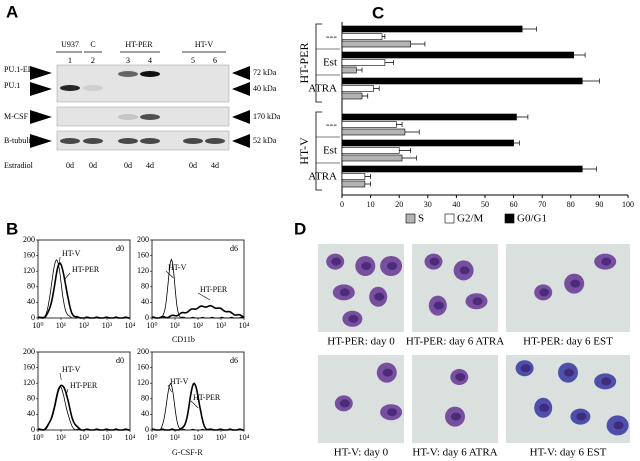 The width and height of the screenshot is (640, 461). Describe the element at coordinates (19, 165) in the screenshot. I see `estradiol-label: Estradiol` at that location.